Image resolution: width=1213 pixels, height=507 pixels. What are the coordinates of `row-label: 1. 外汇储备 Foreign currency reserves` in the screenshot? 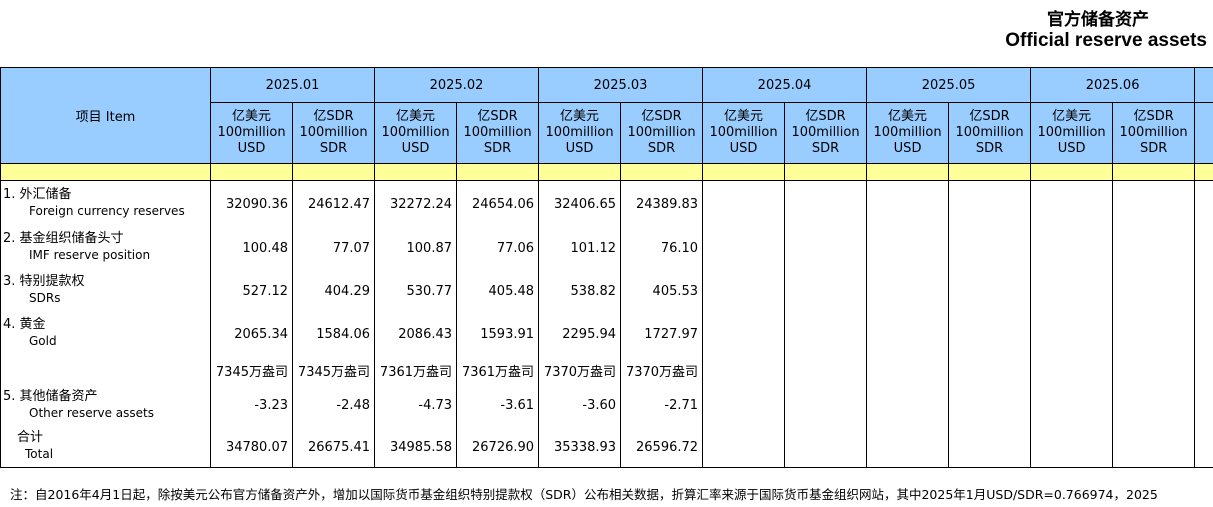 It's located at (105, 203).